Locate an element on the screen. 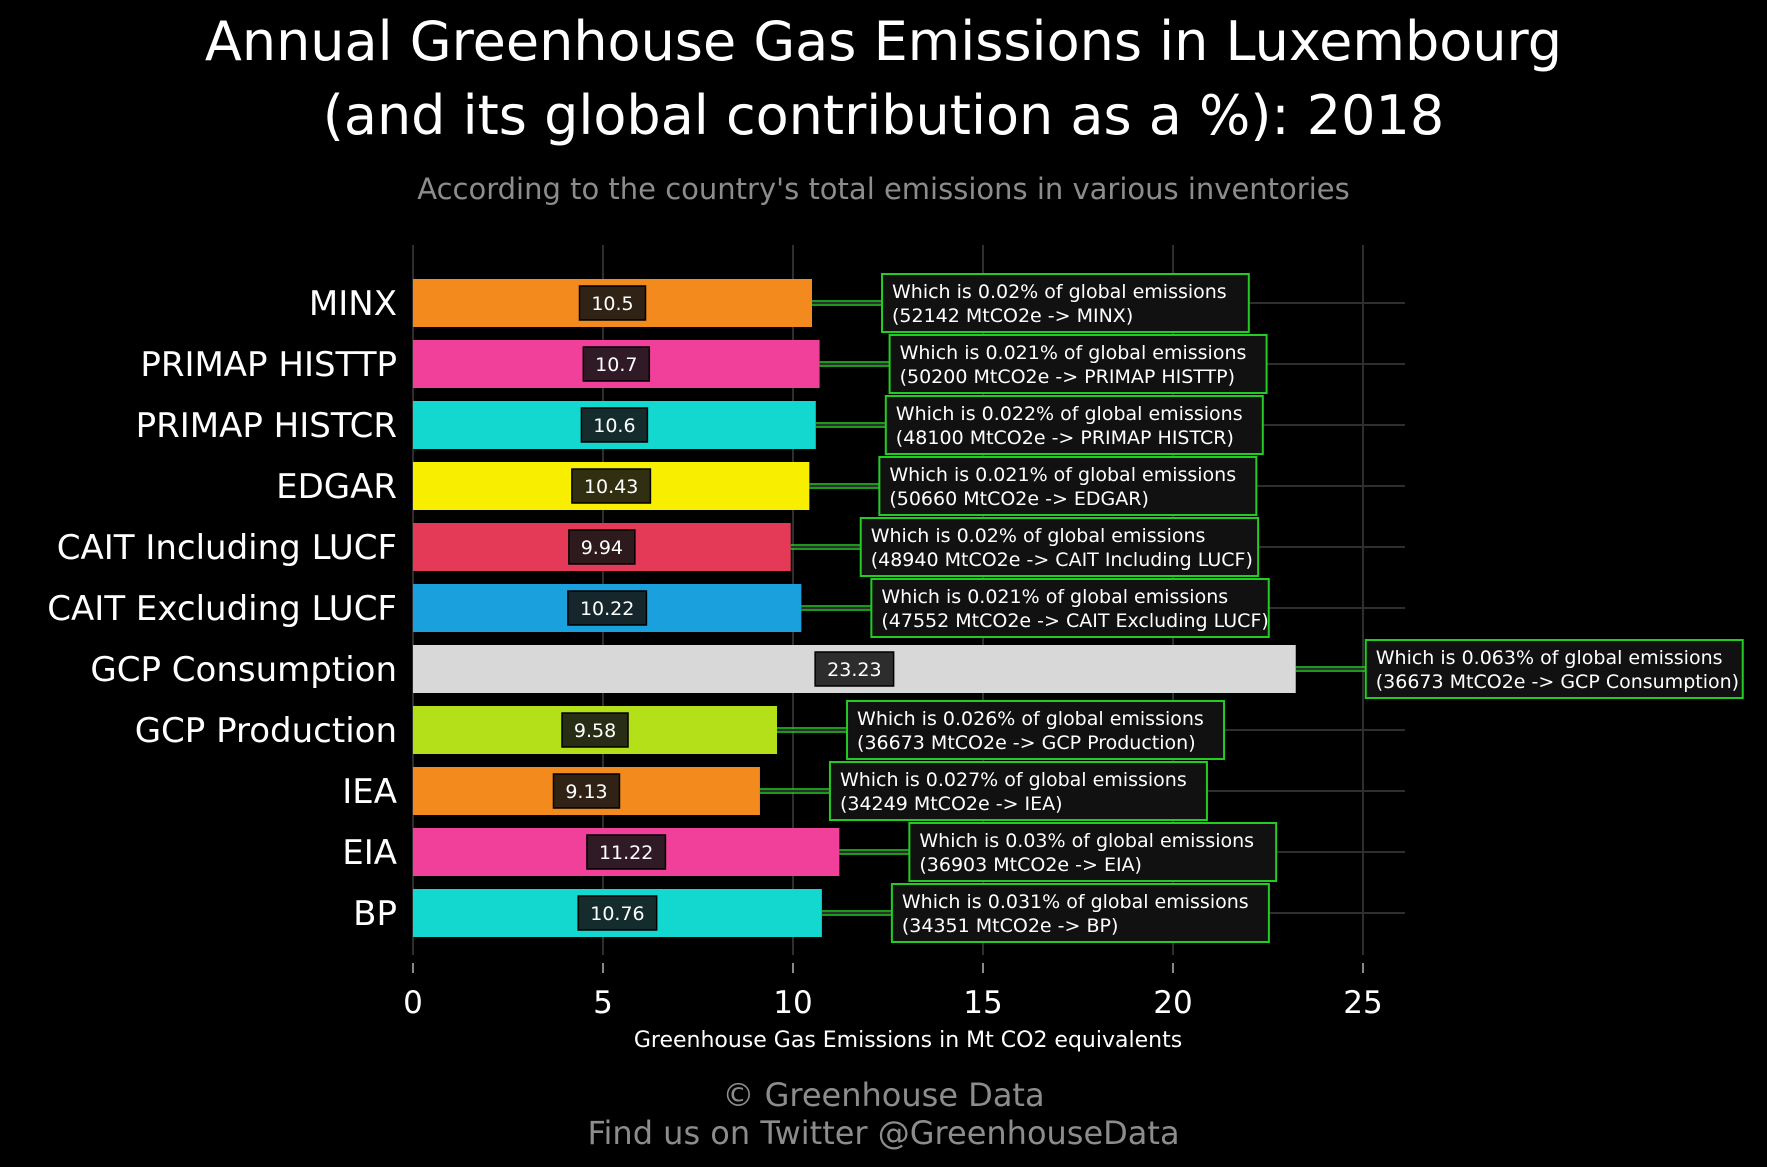 Image resolution: width=1767 pixels, height=1167 pixels. value-label: 10.43 is located at coordinates (611, 487).